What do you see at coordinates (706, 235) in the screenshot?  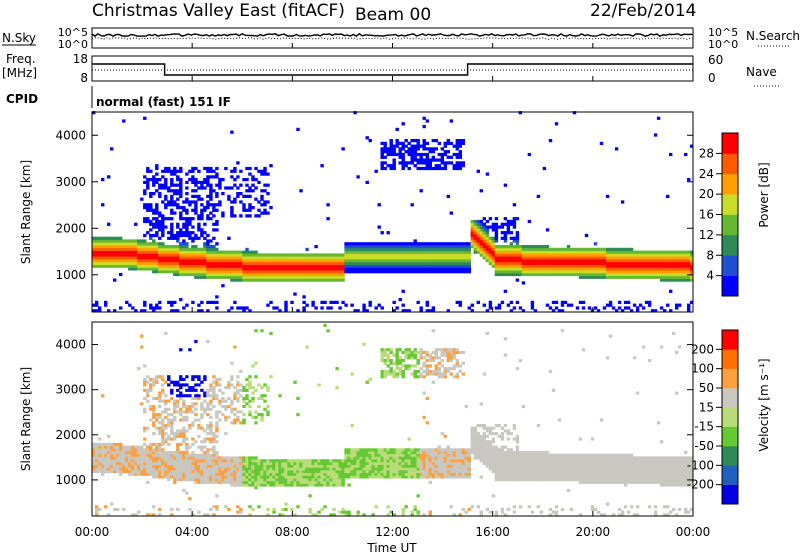 I see `power-colorbar-label-2: 12` at bounding box center [706, 235].